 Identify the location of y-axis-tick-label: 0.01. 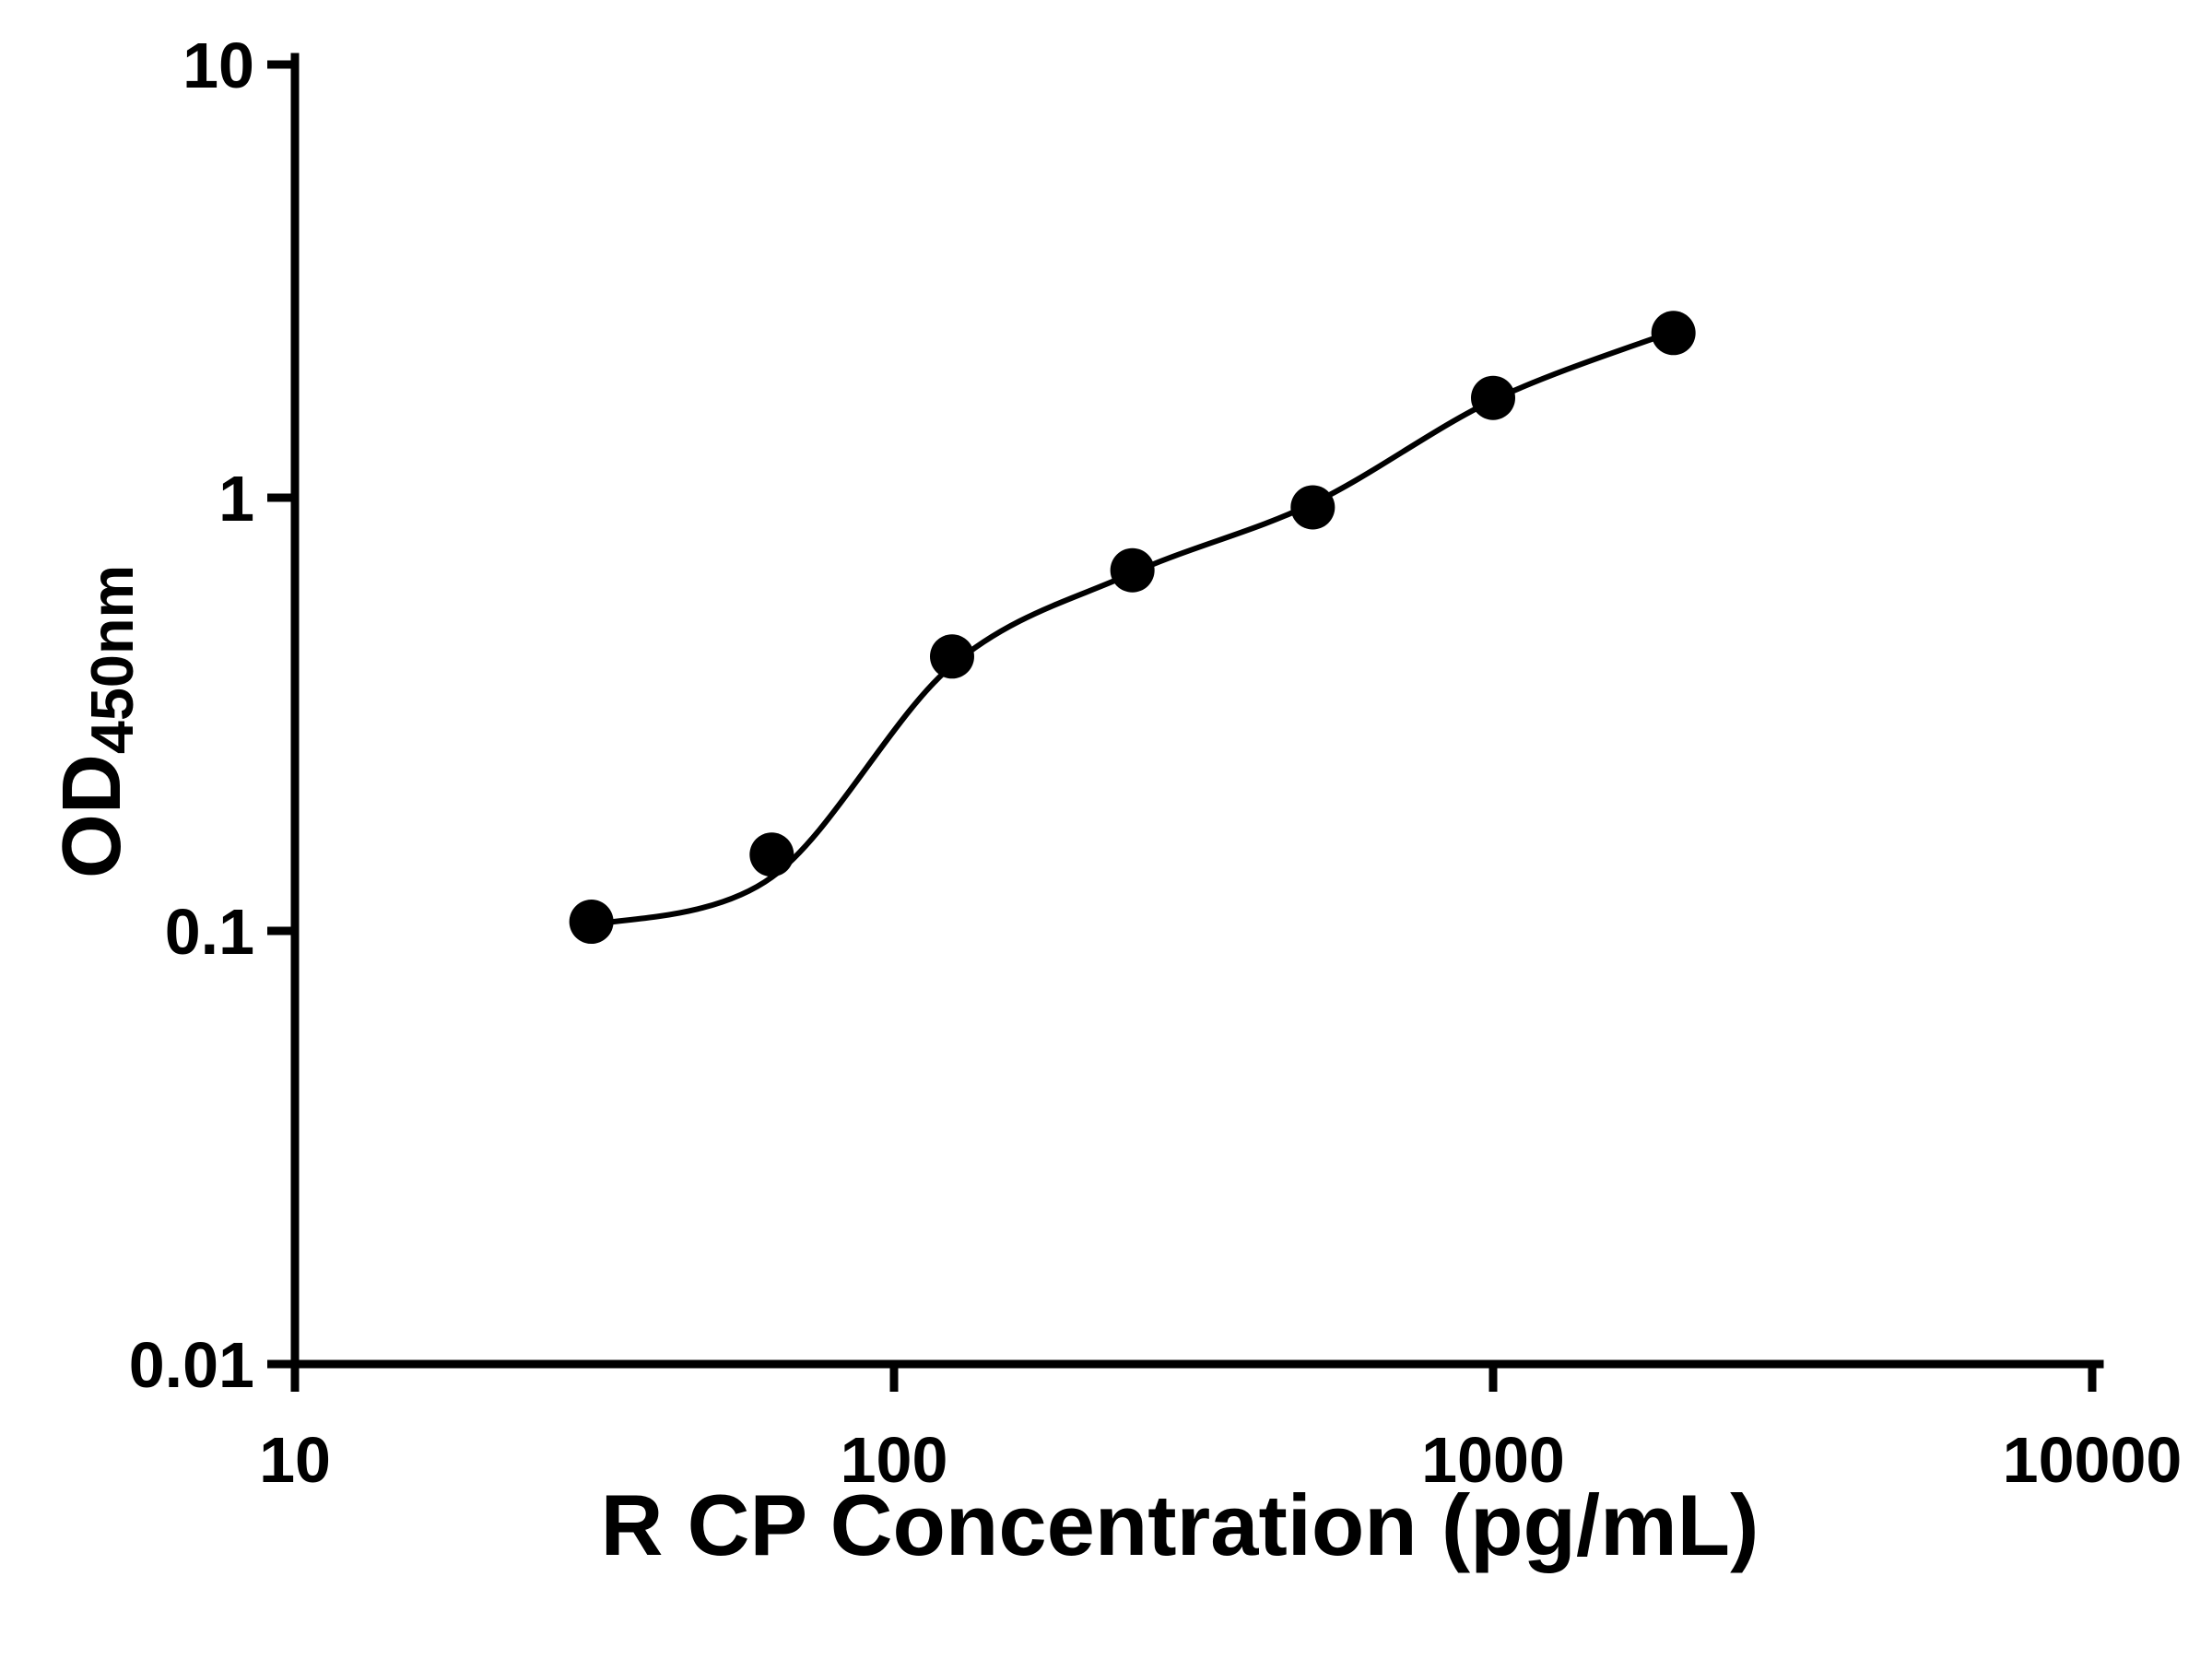
(191, 1365).